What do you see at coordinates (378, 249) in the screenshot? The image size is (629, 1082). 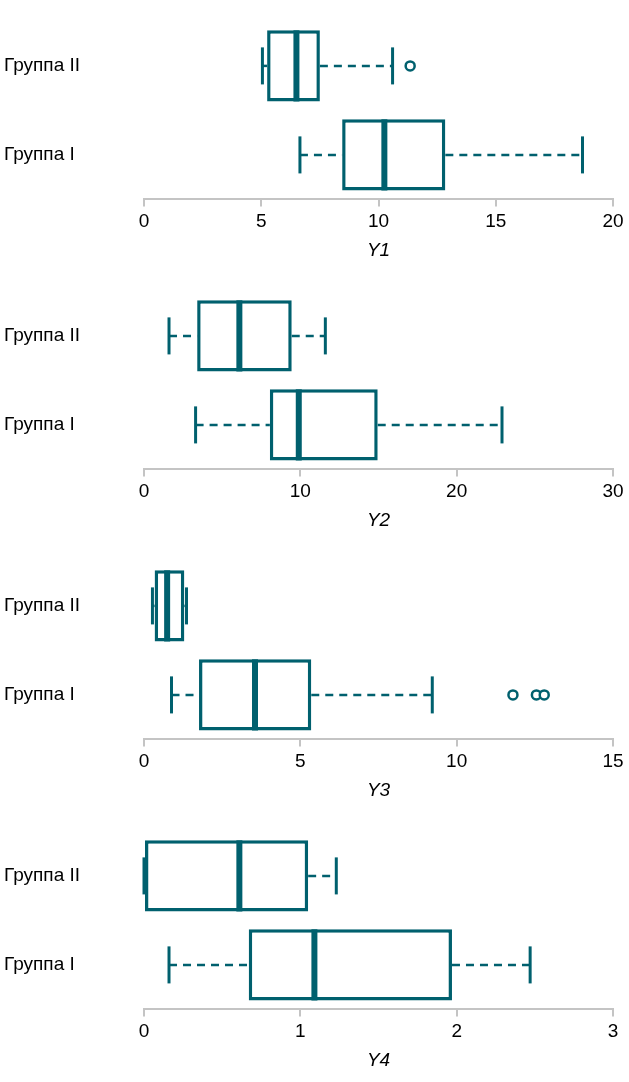 I see `x-axis-title: Y1` at bounding box center [378, 249].